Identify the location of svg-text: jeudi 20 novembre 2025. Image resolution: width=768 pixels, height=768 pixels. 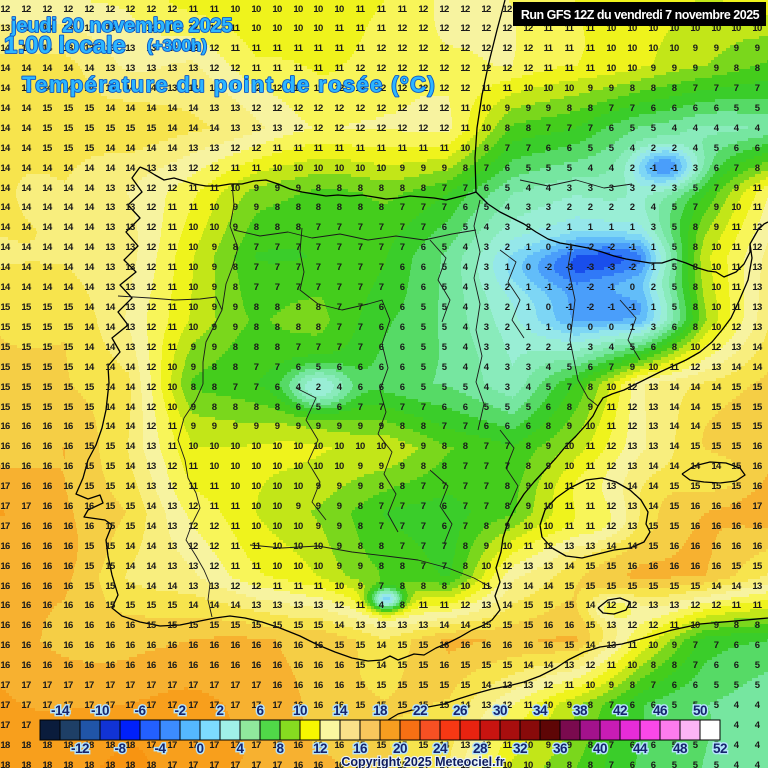
(121, 26).